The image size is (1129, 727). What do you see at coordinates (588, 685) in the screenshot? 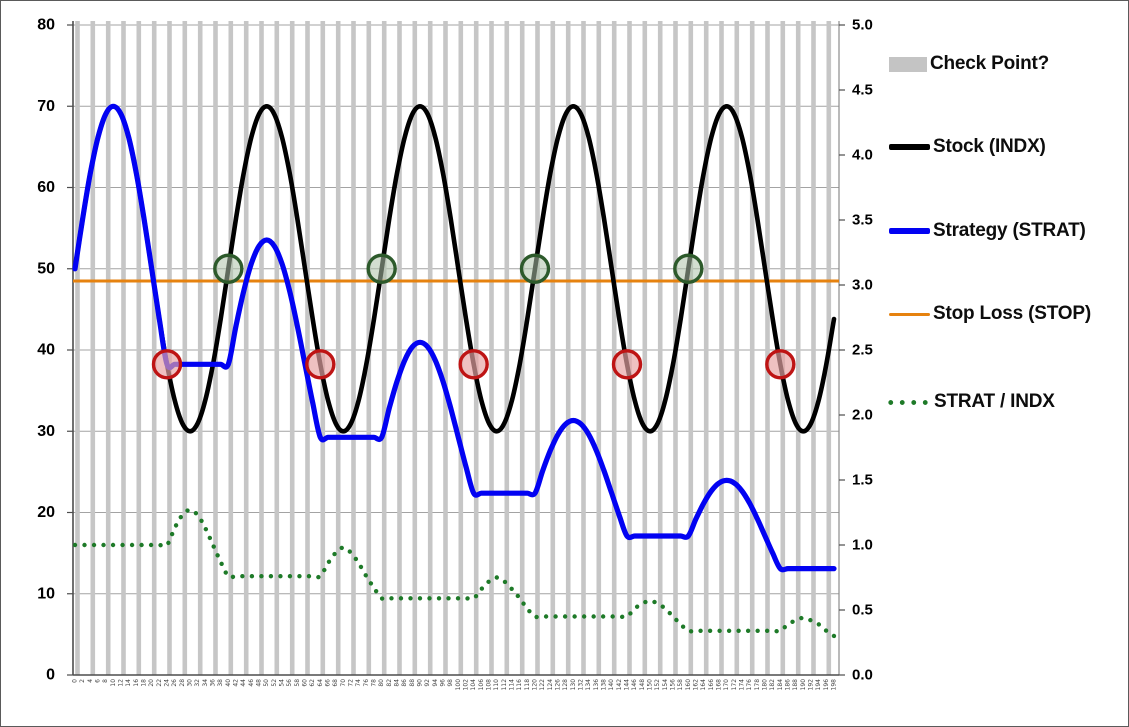
I see `x-tick-label: 134` at bounding box center [588, 685].